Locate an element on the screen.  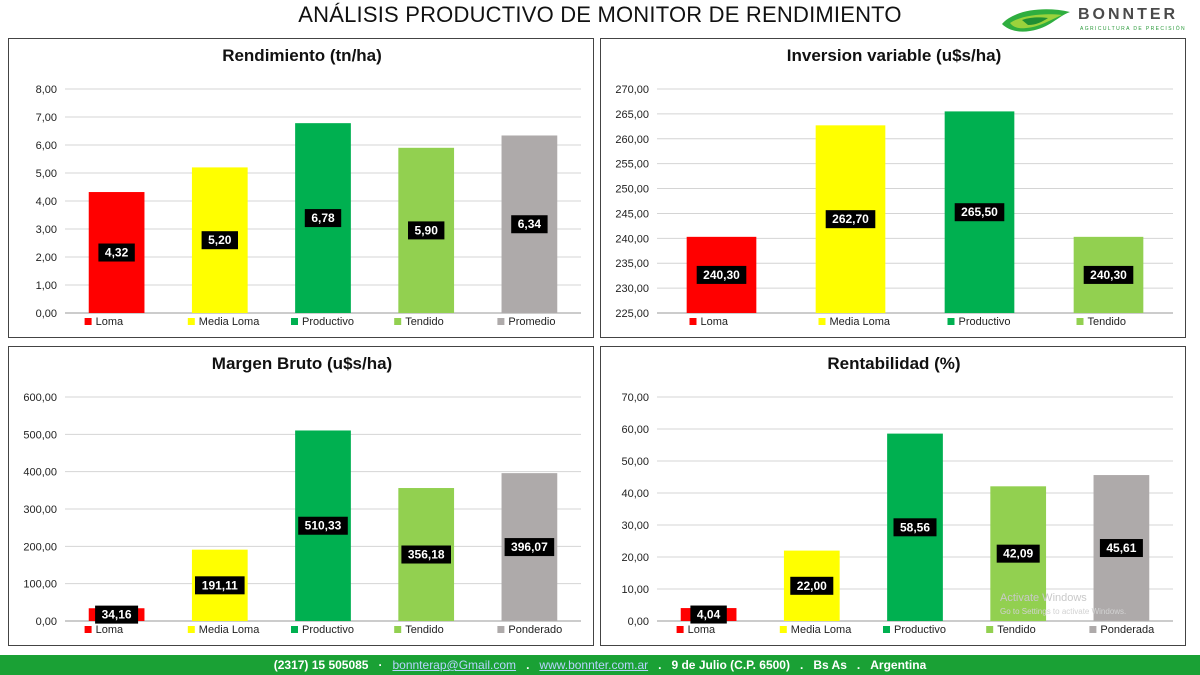
windows-activation-title: Activate Windows is located at coordinates (1043, 598).